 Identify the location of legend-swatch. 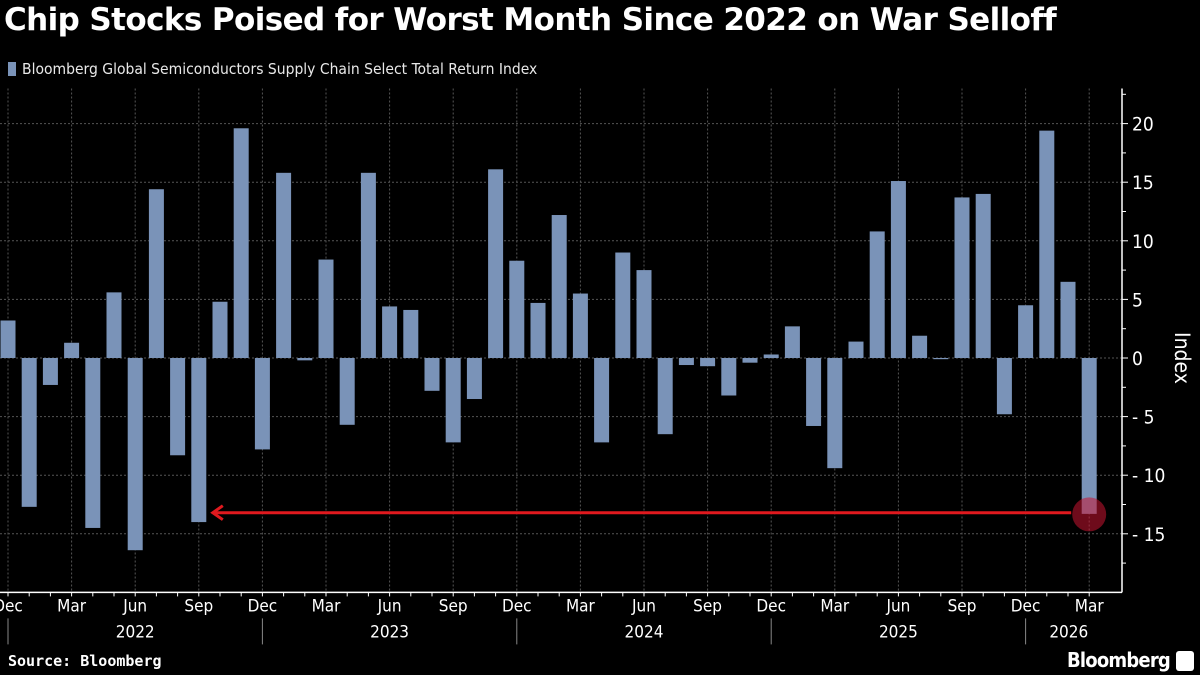
(12, 69).